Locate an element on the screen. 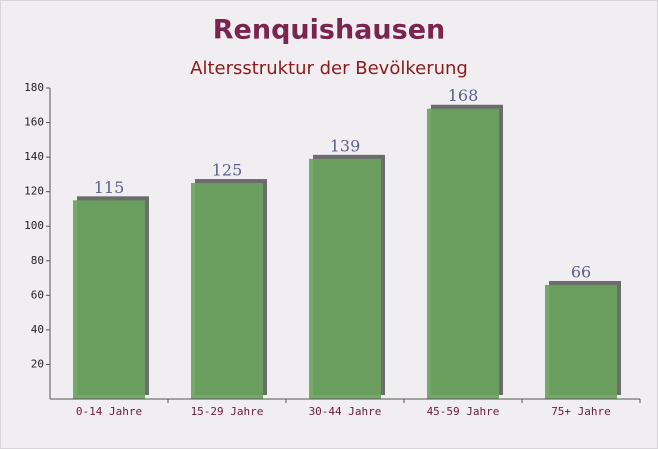 The image size is (658, 449). y-tick-label: 80 is located at coordinates (37, 260).